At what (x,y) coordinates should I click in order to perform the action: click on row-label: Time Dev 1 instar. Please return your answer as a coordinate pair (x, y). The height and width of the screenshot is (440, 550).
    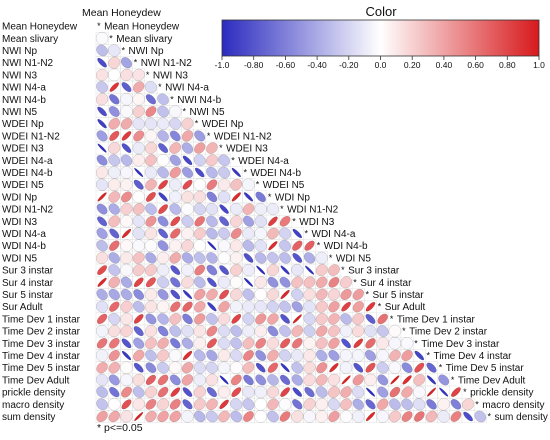
    Looking at the image, I should click on (41, 319).